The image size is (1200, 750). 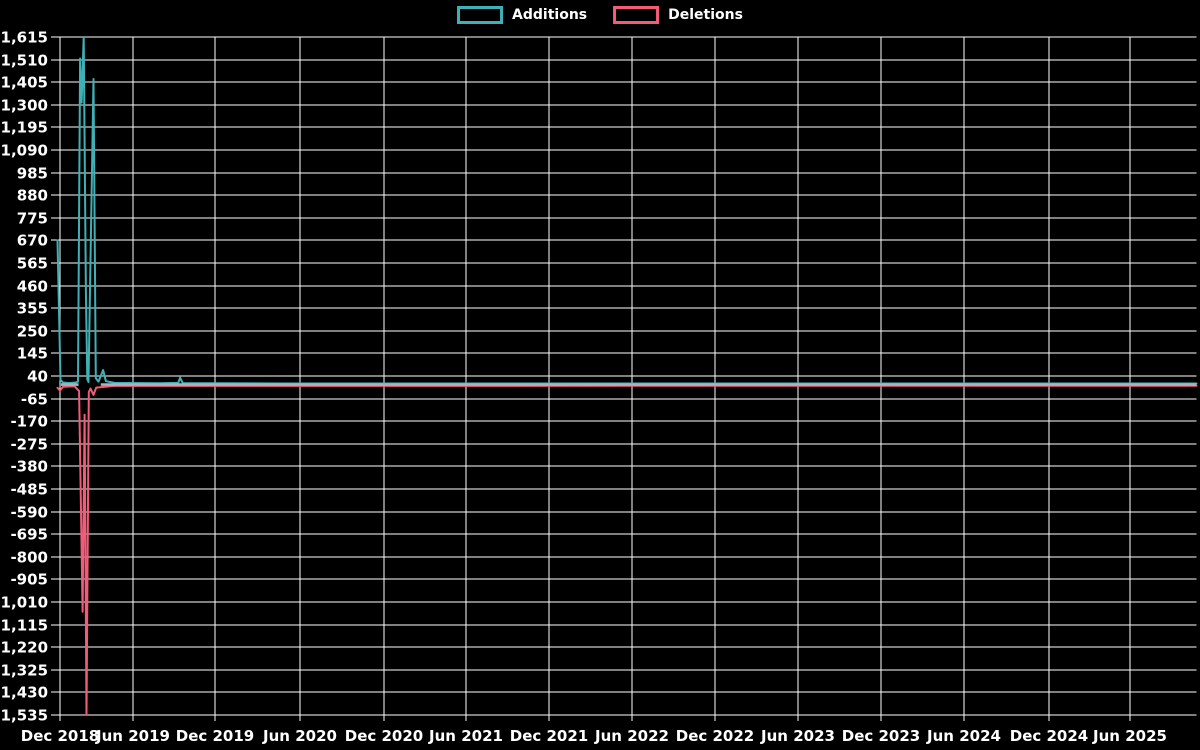 I want to click on y-tick-label: -1,535, so click(x=24, y=716).